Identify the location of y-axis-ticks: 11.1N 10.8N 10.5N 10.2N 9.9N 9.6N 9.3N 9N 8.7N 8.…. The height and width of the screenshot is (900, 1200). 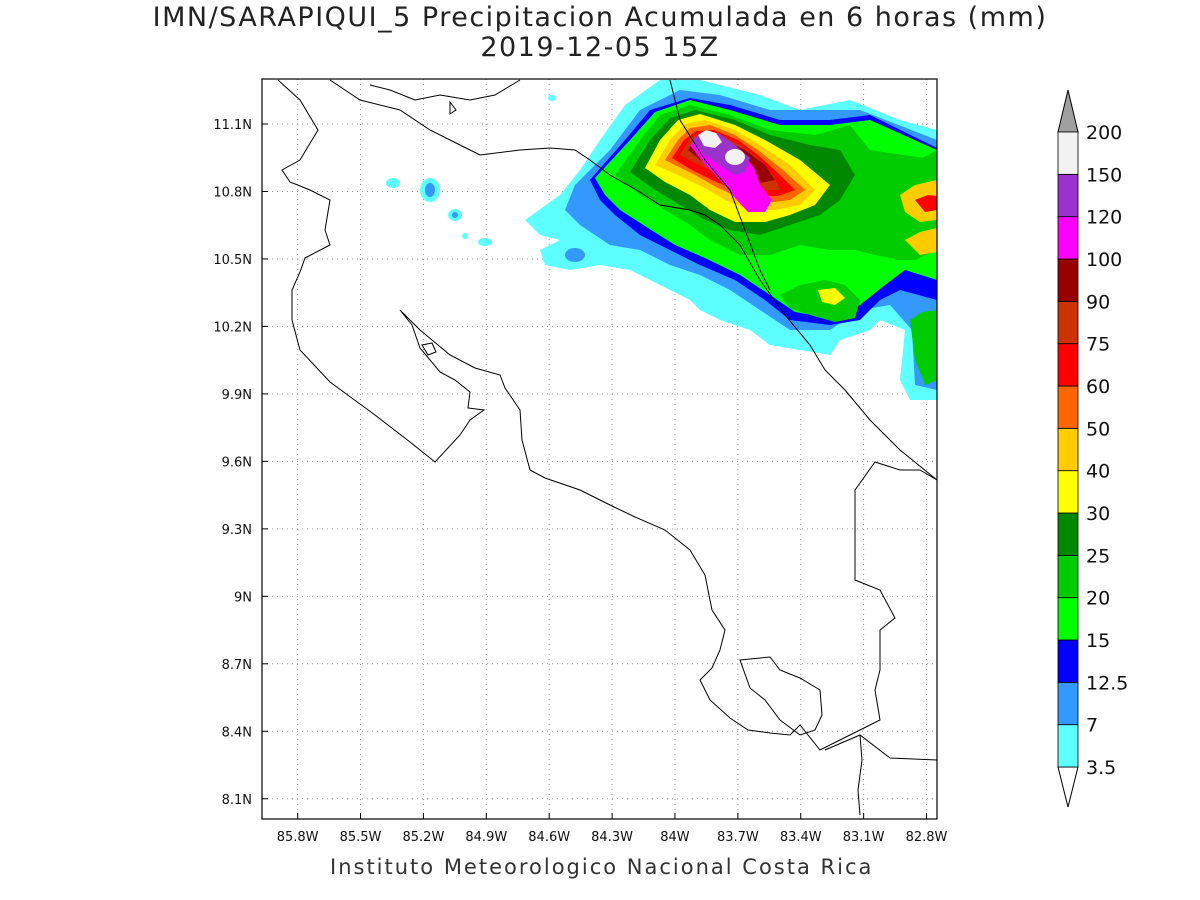
(232, 463).